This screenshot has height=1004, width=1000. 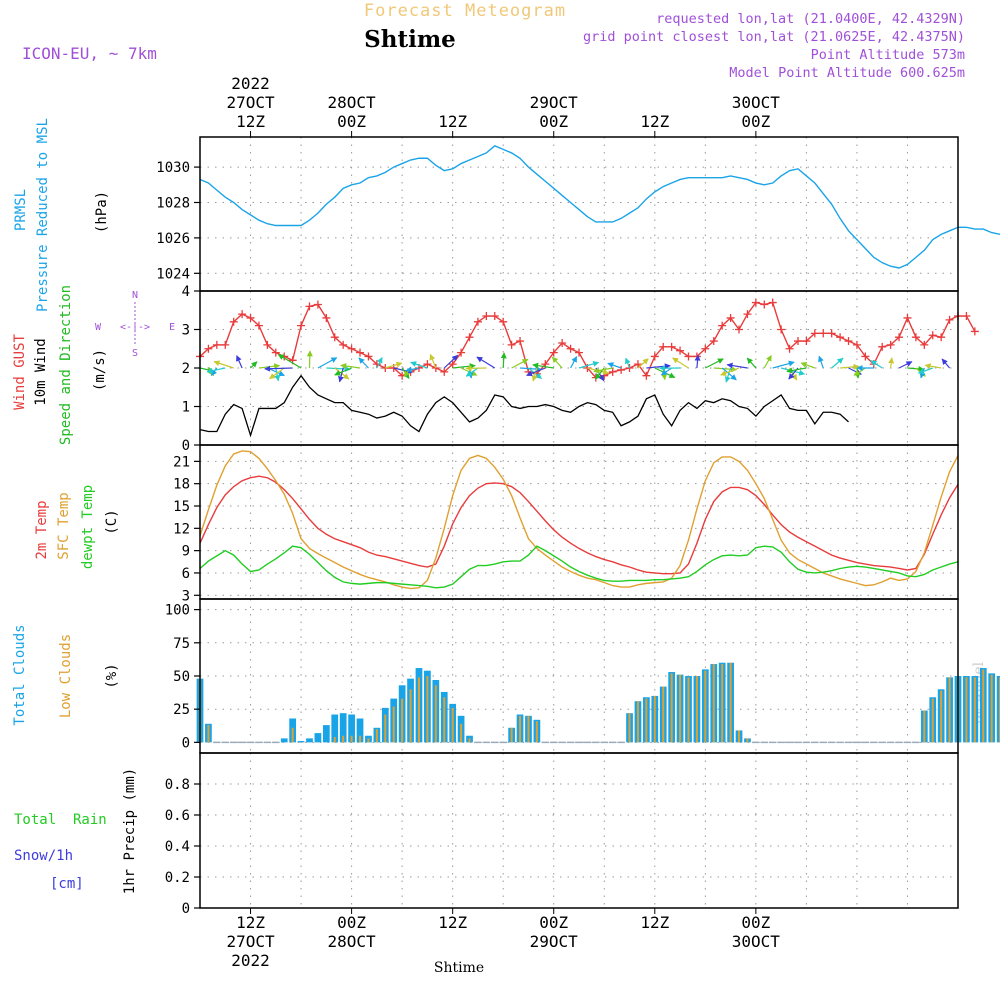 What do you see at coordinates (181, 677) in the screenshot?
I see `clouds-ytick-label: 50` at bounding box center [181, 677].